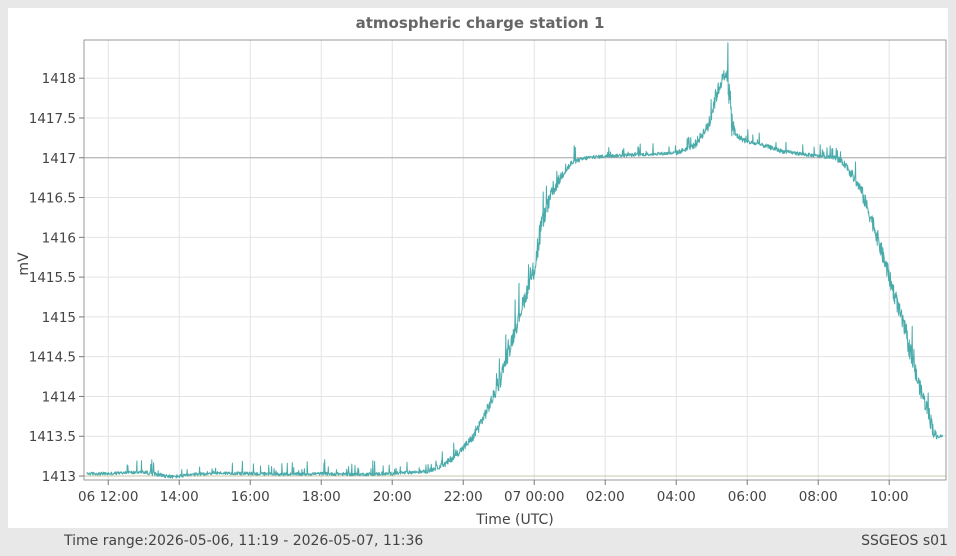  I want to click on x-tick-label: 04:00, so click(676, 497).